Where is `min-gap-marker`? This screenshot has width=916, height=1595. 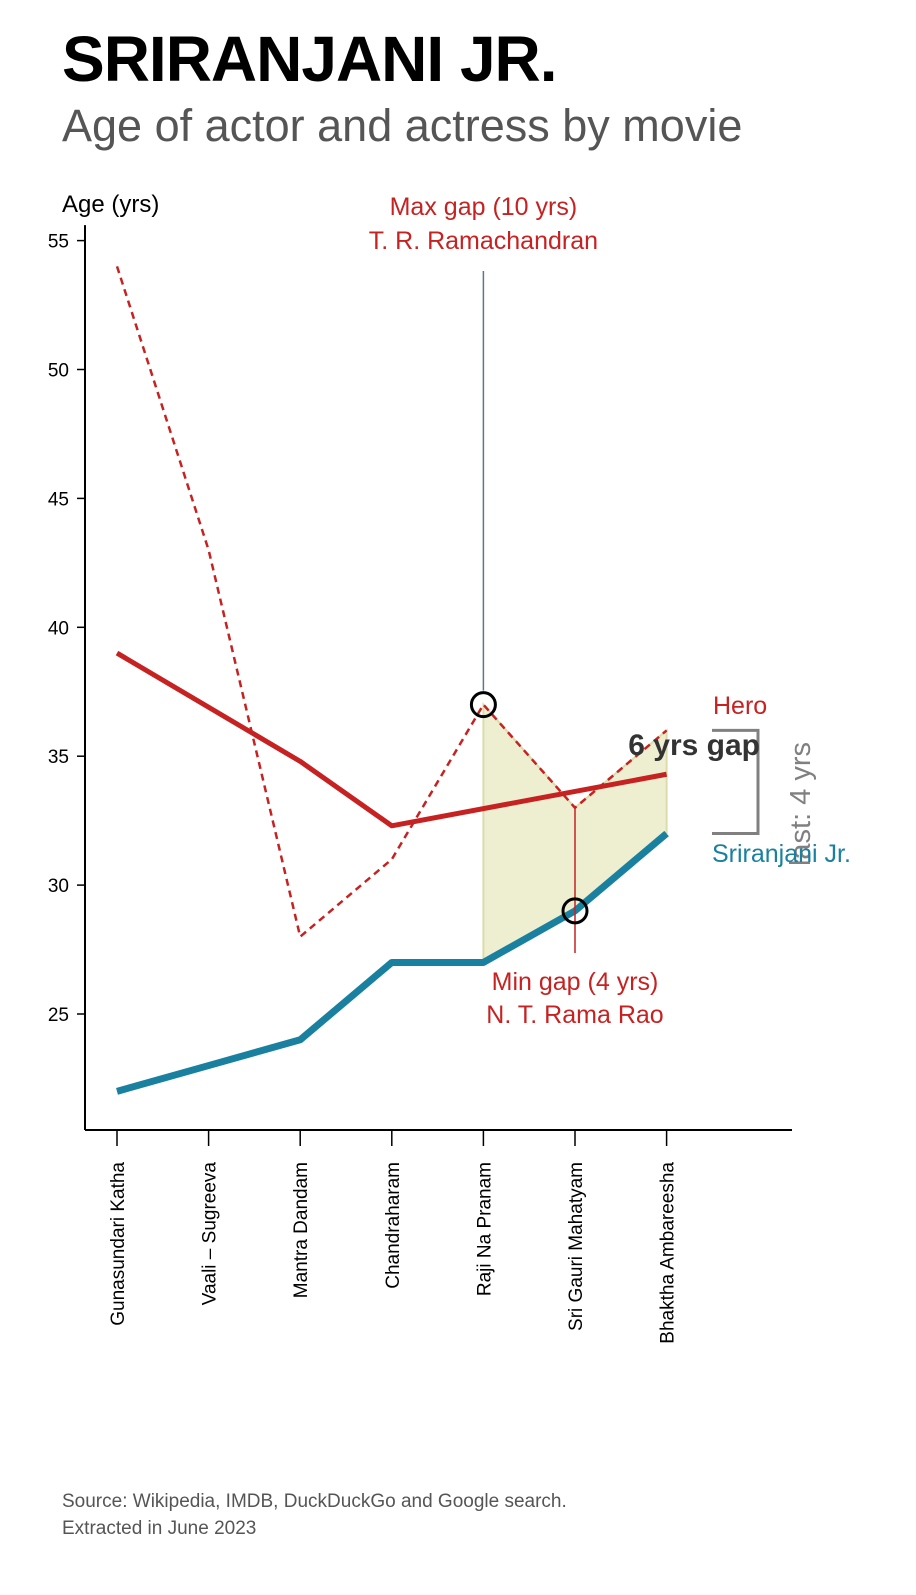
min-gap-marker is located at coordinates (575, 911).